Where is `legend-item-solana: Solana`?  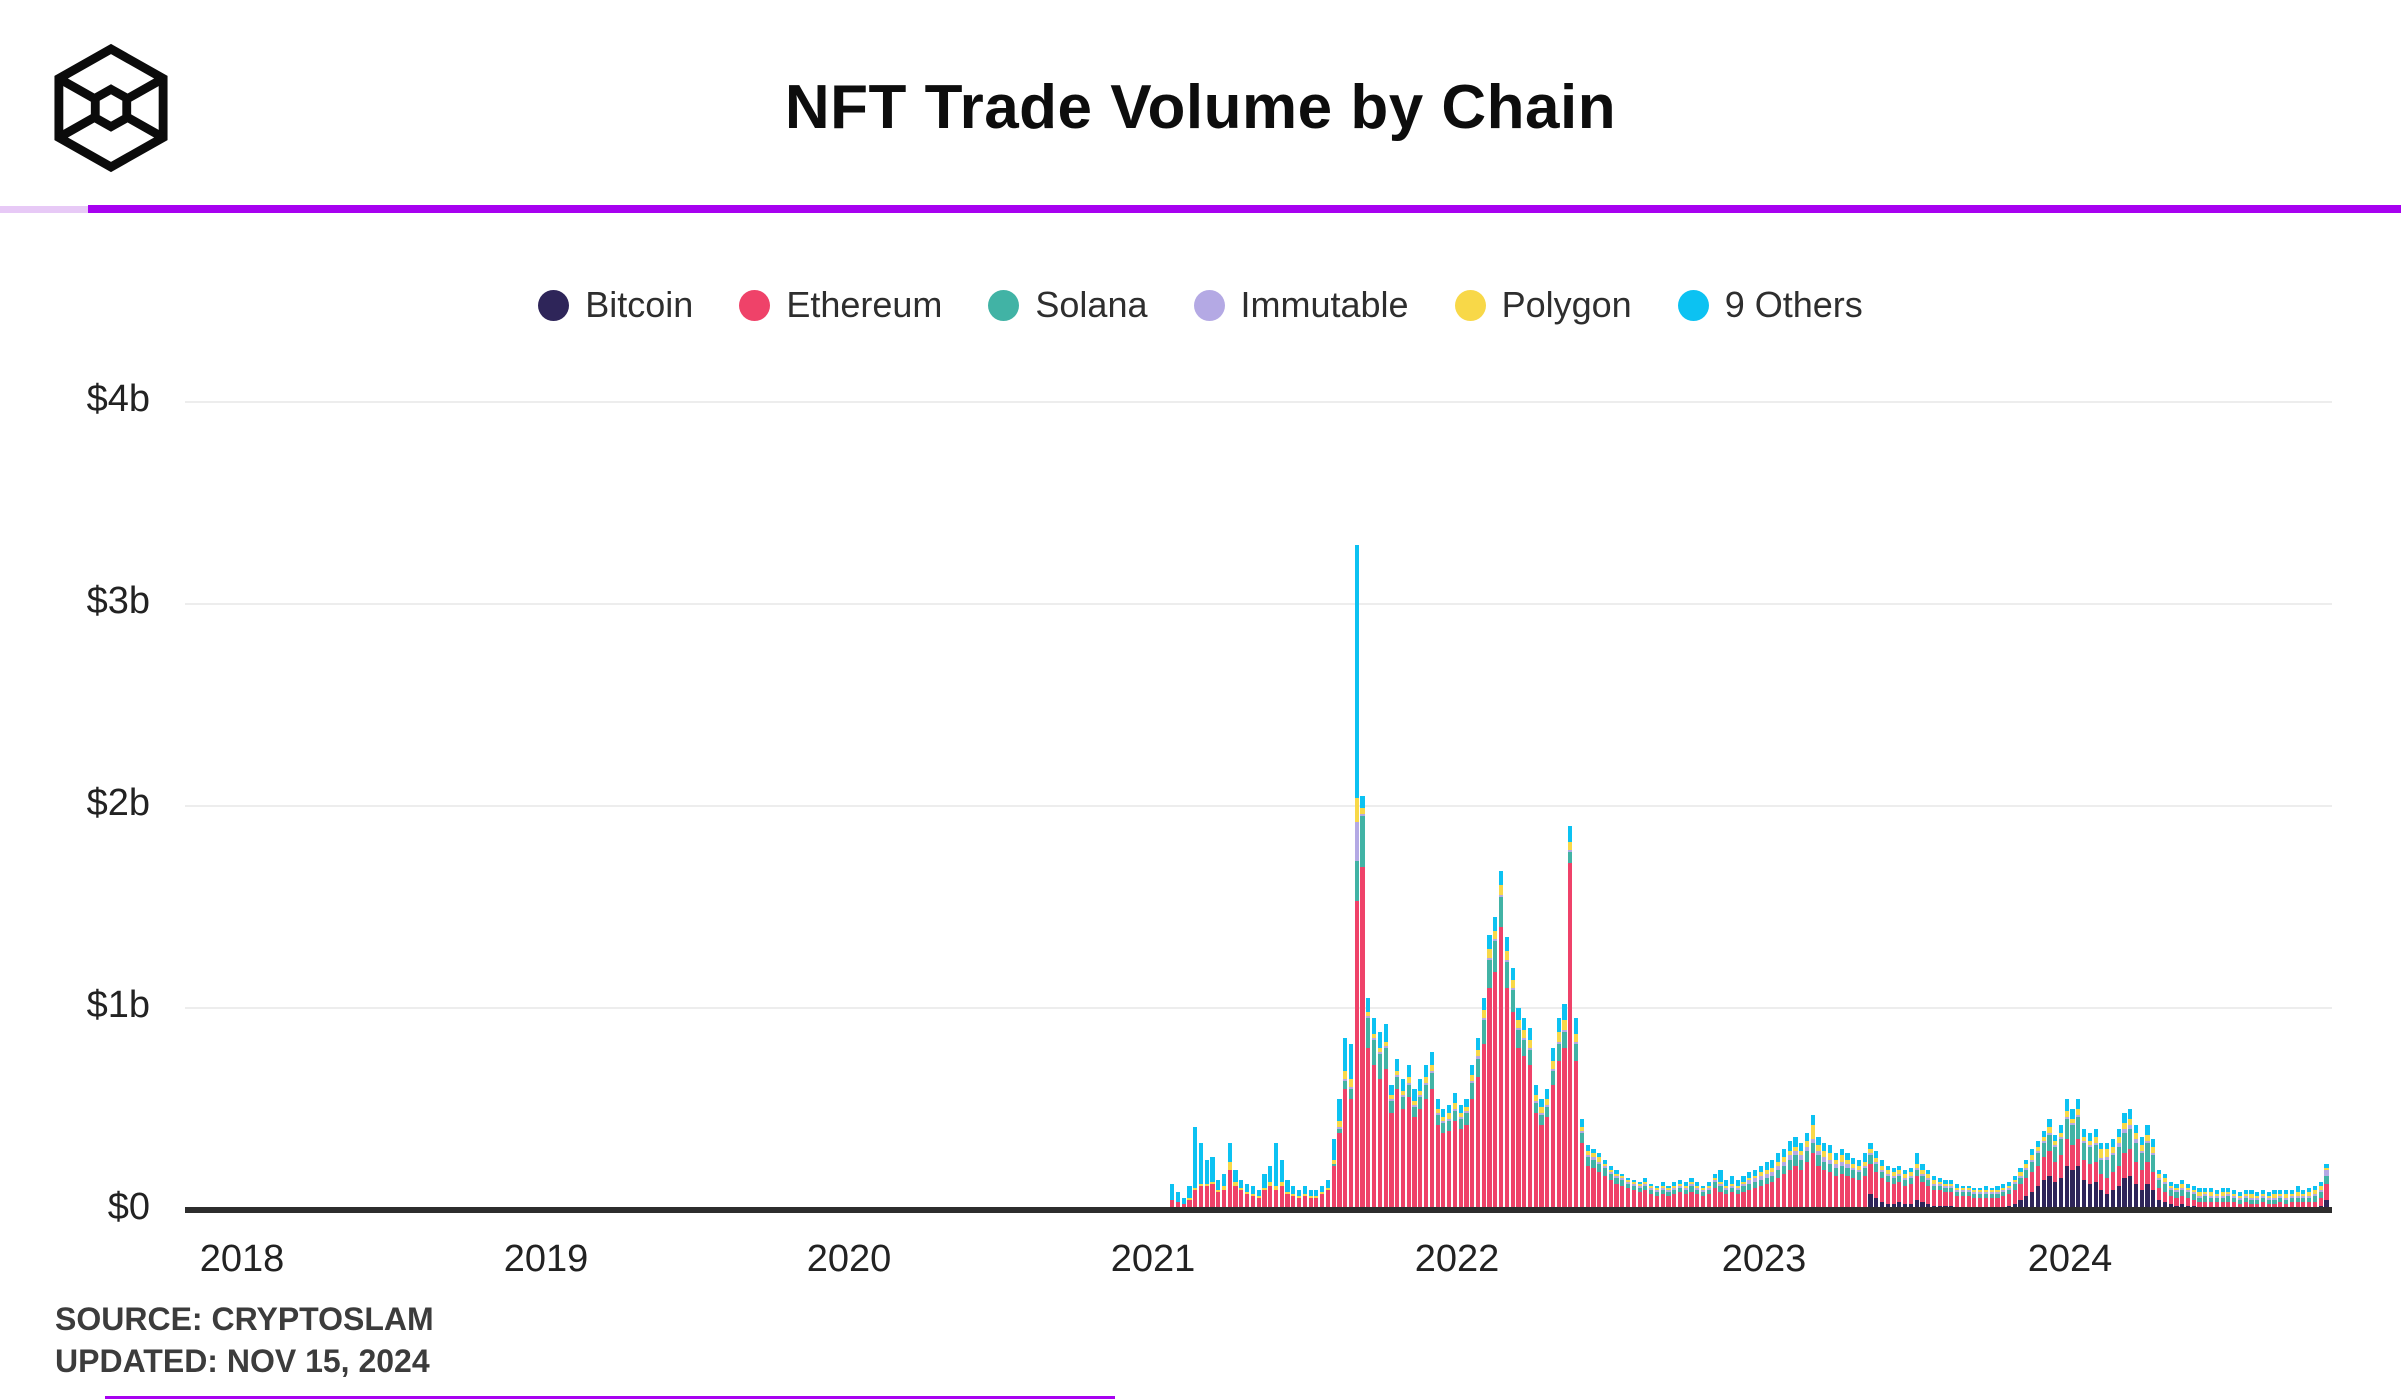 legend-item-solana: Solana is located at coordinates (1068, 305).